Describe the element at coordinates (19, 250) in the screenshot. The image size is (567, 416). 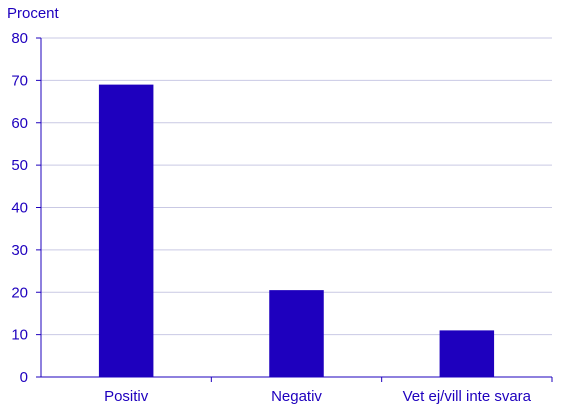
I see `y-tick-label: 30` at that location.